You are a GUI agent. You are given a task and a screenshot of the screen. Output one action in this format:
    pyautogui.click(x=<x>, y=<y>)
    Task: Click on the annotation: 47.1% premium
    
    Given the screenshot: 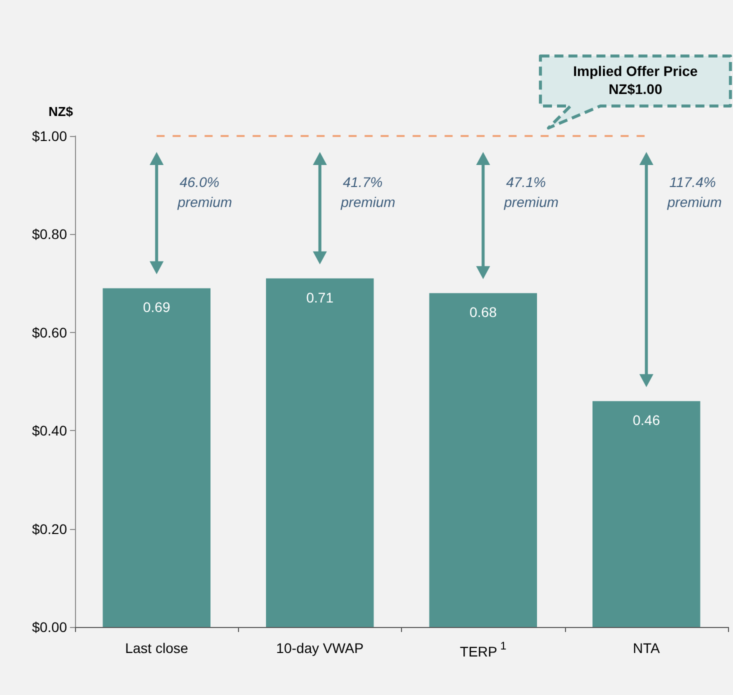 What is the action you would take?
    pyautogui.click(x=531, y=192)
    